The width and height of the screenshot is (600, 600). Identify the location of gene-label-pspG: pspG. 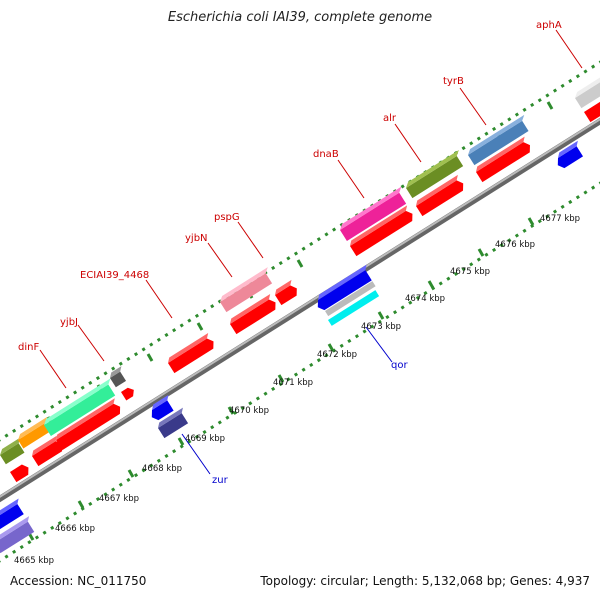
(227, 217).